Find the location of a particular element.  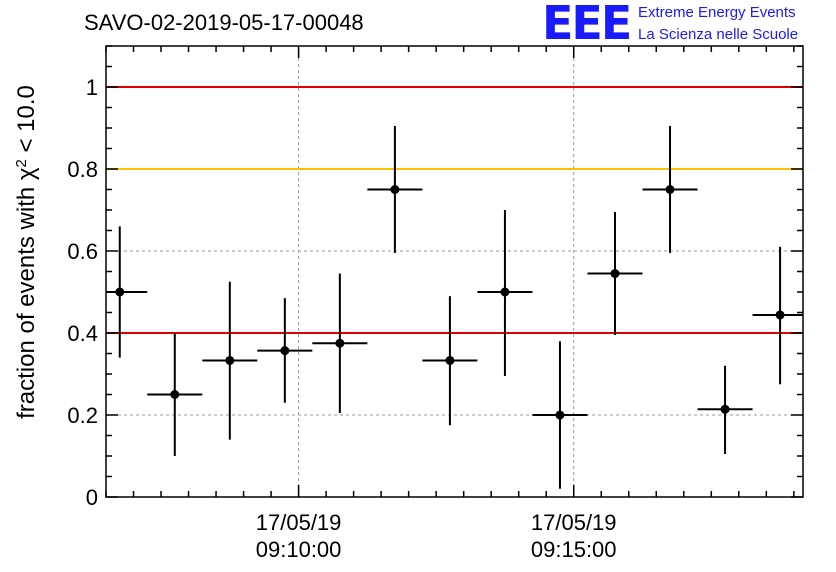

eee-logo-mark: EEE is located at coordinates (587, 25).